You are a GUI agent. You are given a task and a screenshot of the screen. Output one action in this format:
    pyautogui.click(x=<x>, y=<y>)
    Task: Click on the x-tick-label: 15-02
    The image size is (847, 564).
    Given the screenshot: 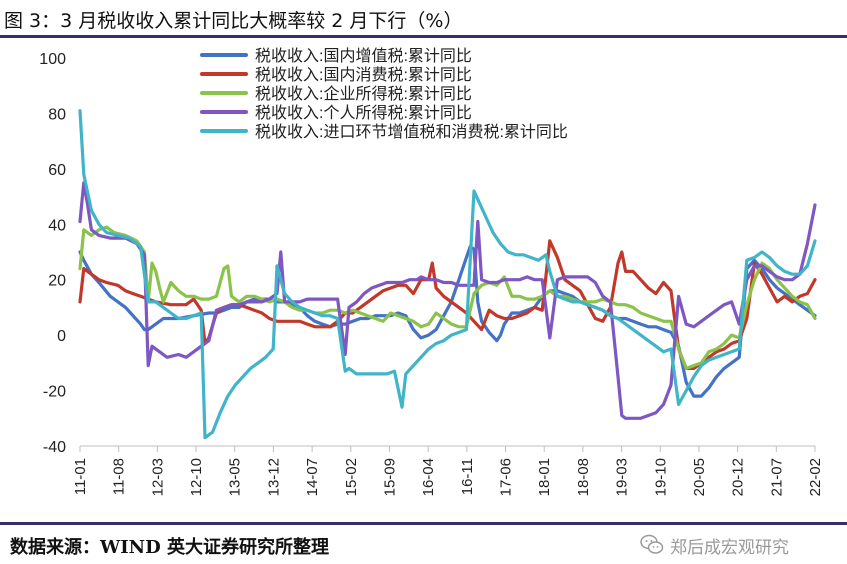 What is the action you would take?
    pyautogui.click(x=351, y=477)
    